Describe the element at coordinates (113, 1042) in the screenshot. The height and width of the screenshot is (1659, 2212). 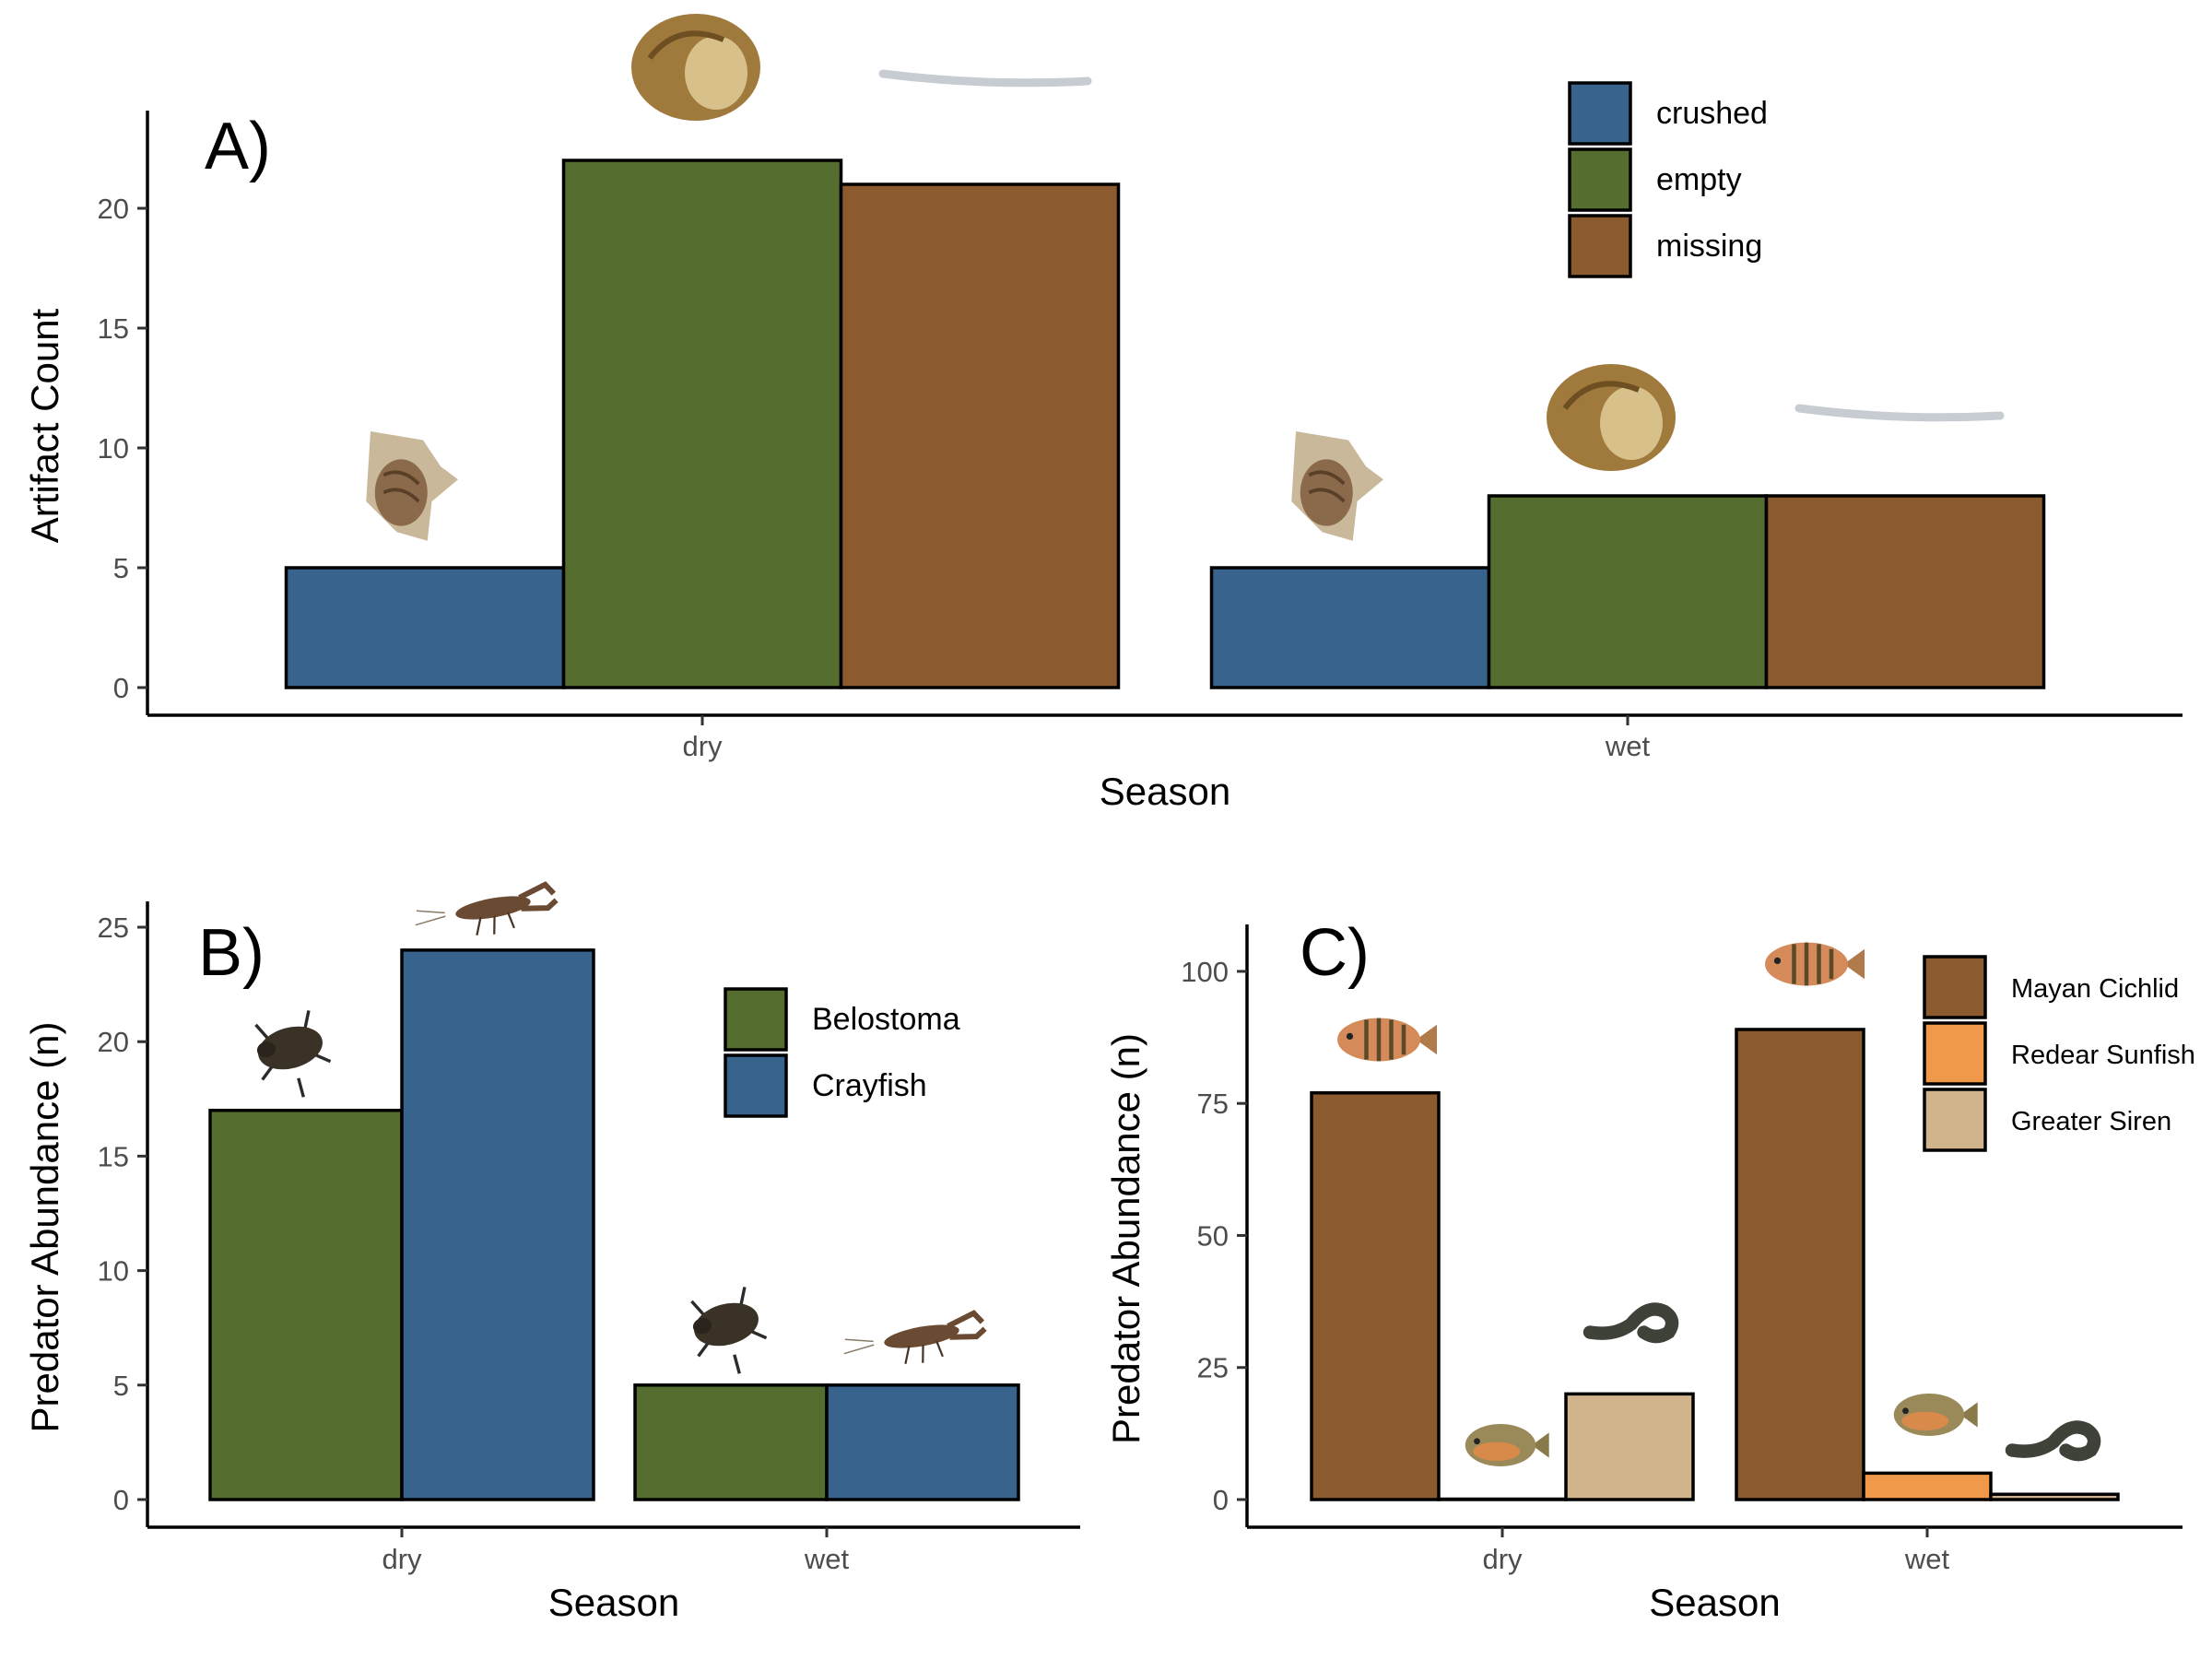
I see `y-tick-label: 20` at that location.